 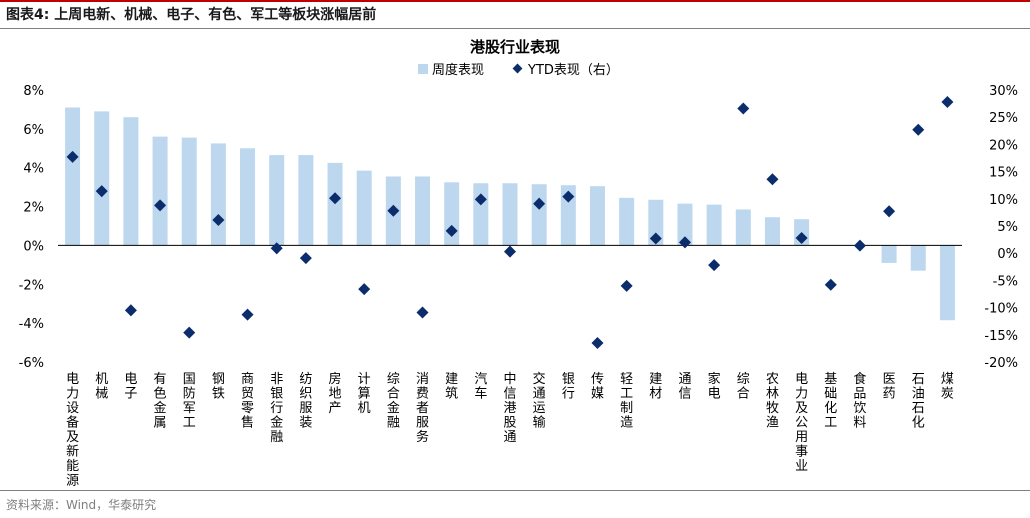 I want to click on category-label: 交通运输, so click(x=539, y=401).